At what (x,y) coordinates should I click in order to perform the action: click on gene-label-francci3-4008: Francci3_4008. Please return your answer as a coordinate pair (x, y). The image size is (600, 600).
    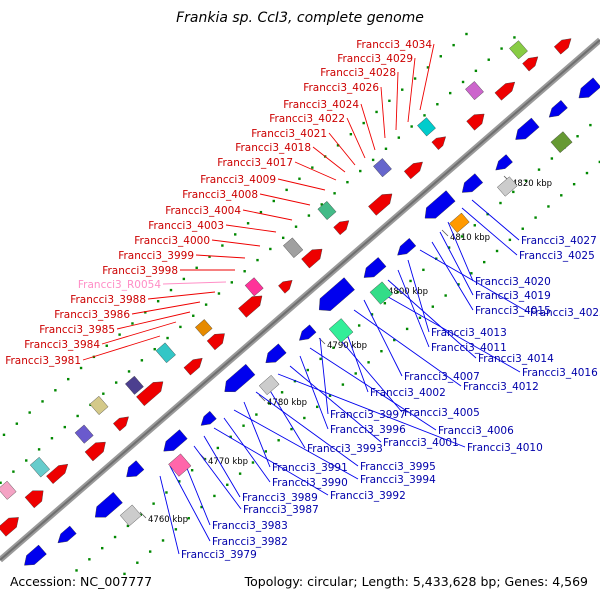
    Looking at the image, I should click on (220, 195).